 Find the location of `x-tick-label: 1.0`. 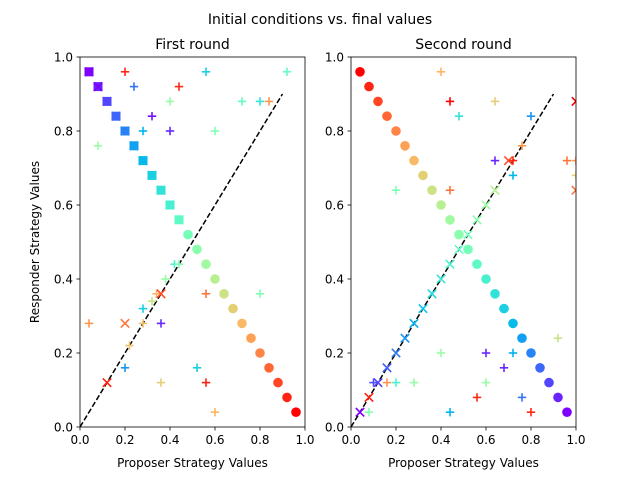

x-tick-label: 1.0 is located at coordinates (304, 440).